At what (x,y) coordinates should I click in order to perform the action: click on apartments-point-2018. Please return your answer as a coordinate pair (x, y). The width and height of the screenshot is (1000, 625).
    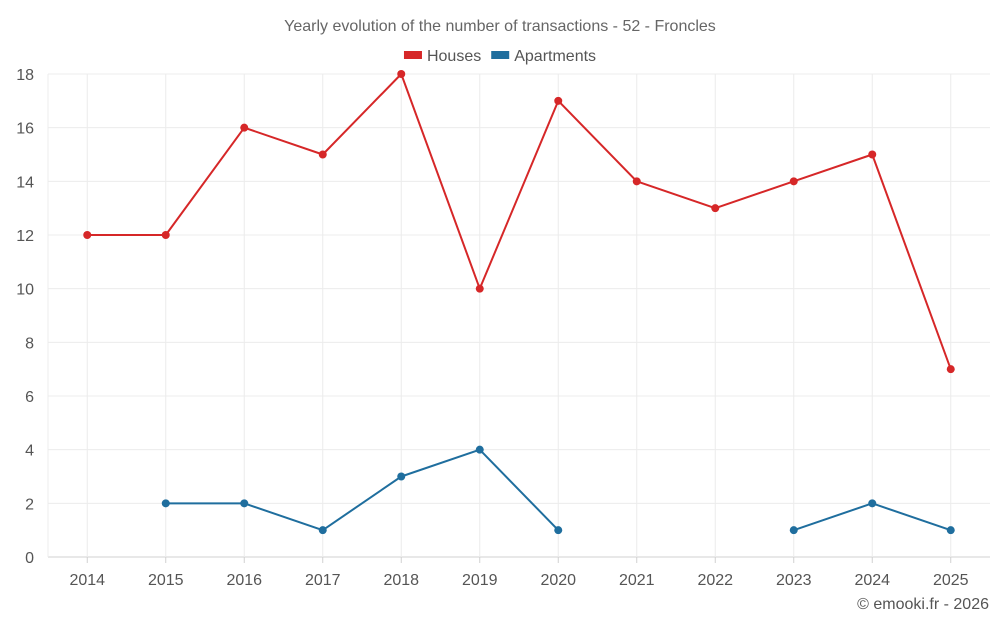
    Looking at the image, I should click on (401, 476).